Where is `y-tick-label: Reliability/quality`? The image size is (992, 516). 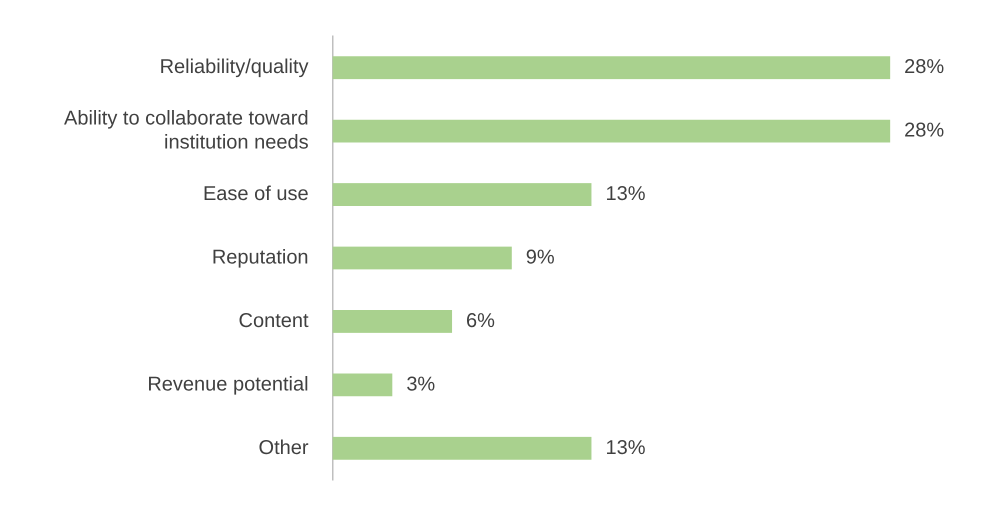
y-tick-label: Reliability/quality is located at coordinates (234, 67).